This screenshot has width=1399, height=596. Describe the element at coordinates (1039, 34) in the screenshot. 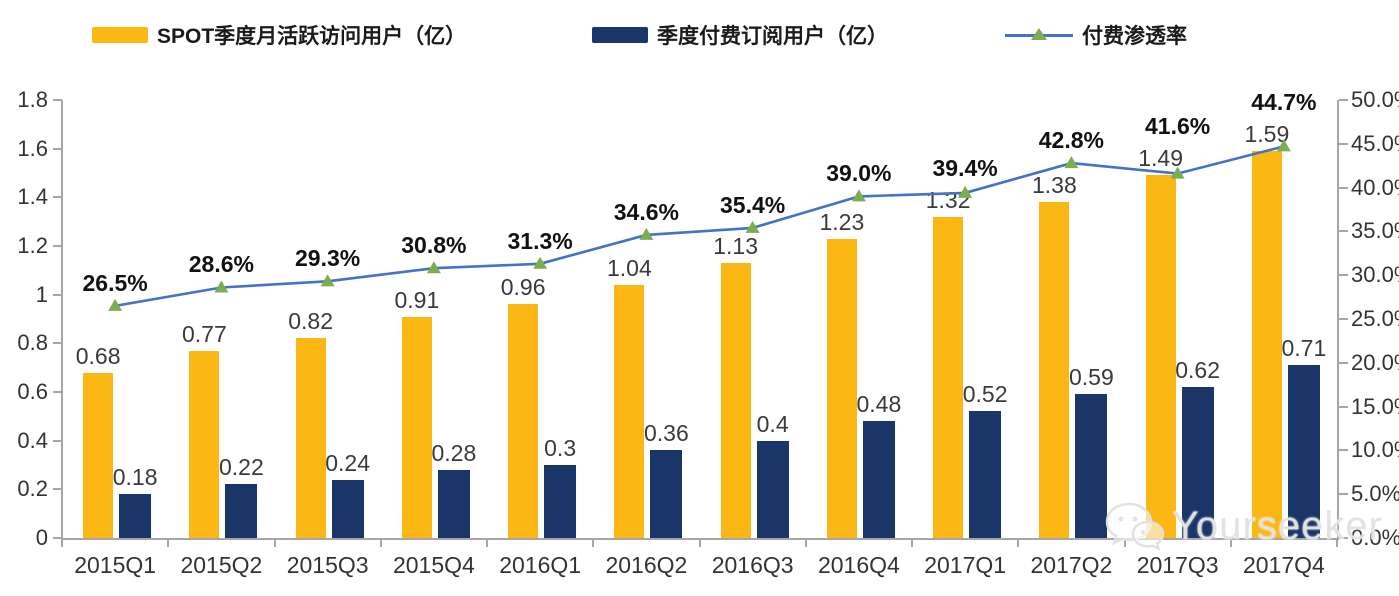

I see `triangle-marker-icon` at that location.